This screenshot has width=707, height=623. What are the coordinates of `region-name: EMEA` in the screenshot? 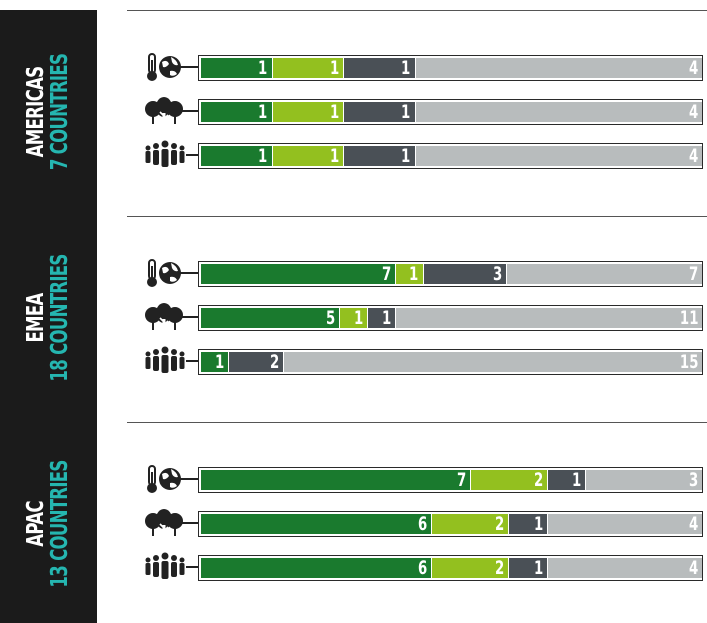 It's located at (36, 318).